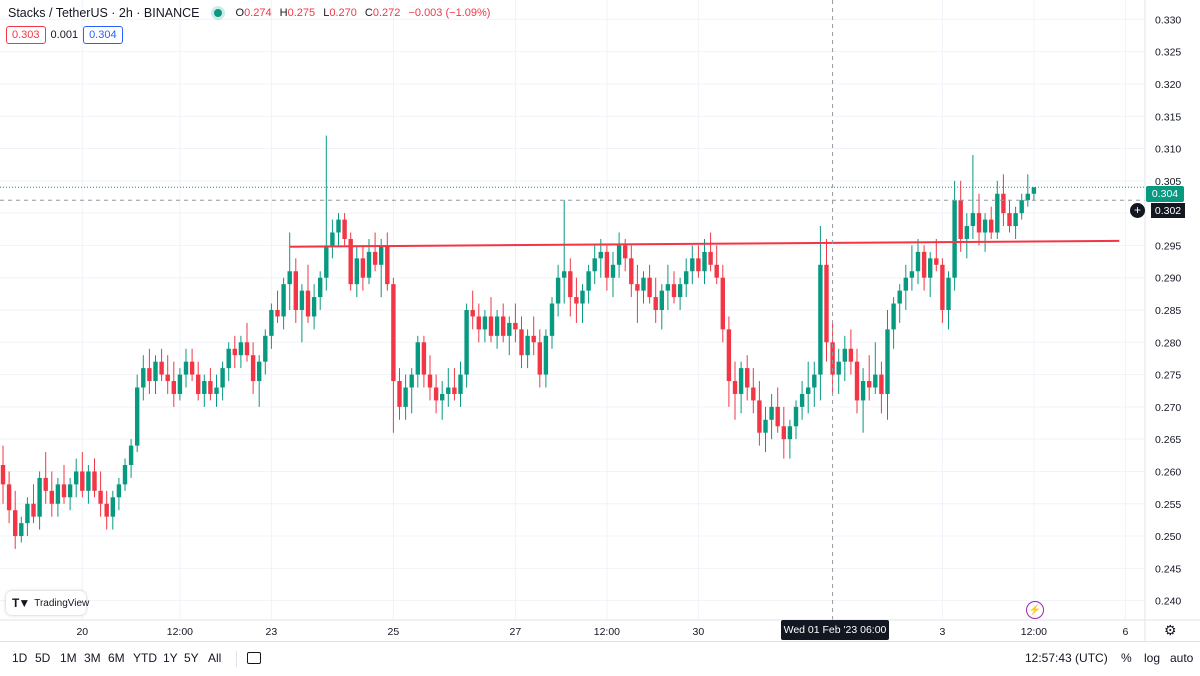 This screenshot has height=676, width=1200. I want to click on tradingview-logo-text: TradingView, so click(62, 603).